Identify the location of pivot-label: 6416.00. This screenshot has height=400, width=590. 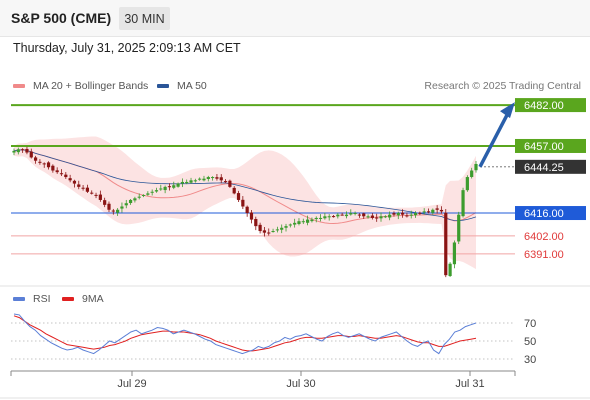
(544, 214).